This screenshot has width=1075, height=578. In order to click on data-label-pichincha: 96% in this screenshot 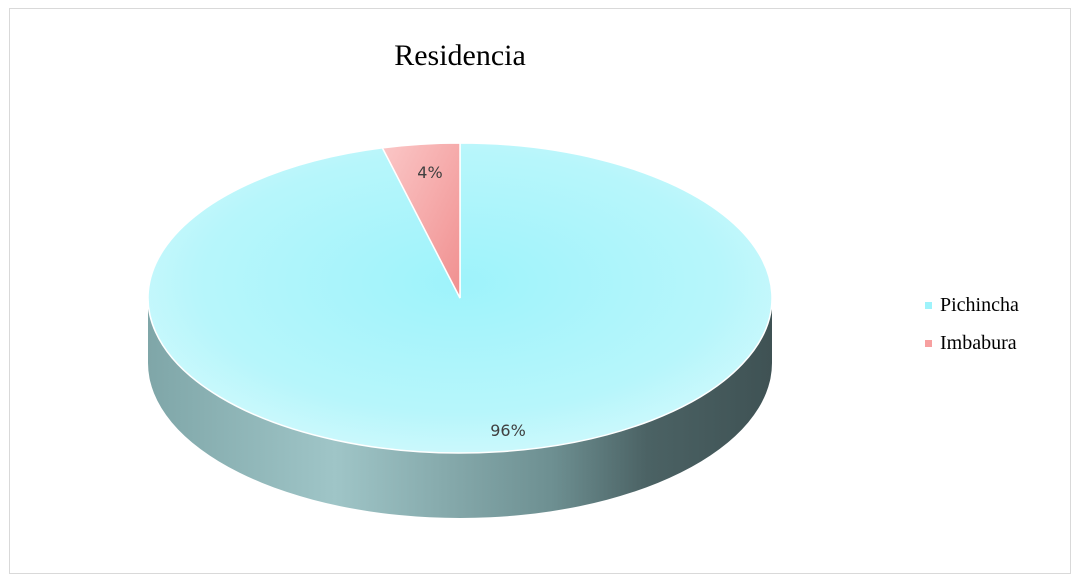, I will do `click(508, 430)`.